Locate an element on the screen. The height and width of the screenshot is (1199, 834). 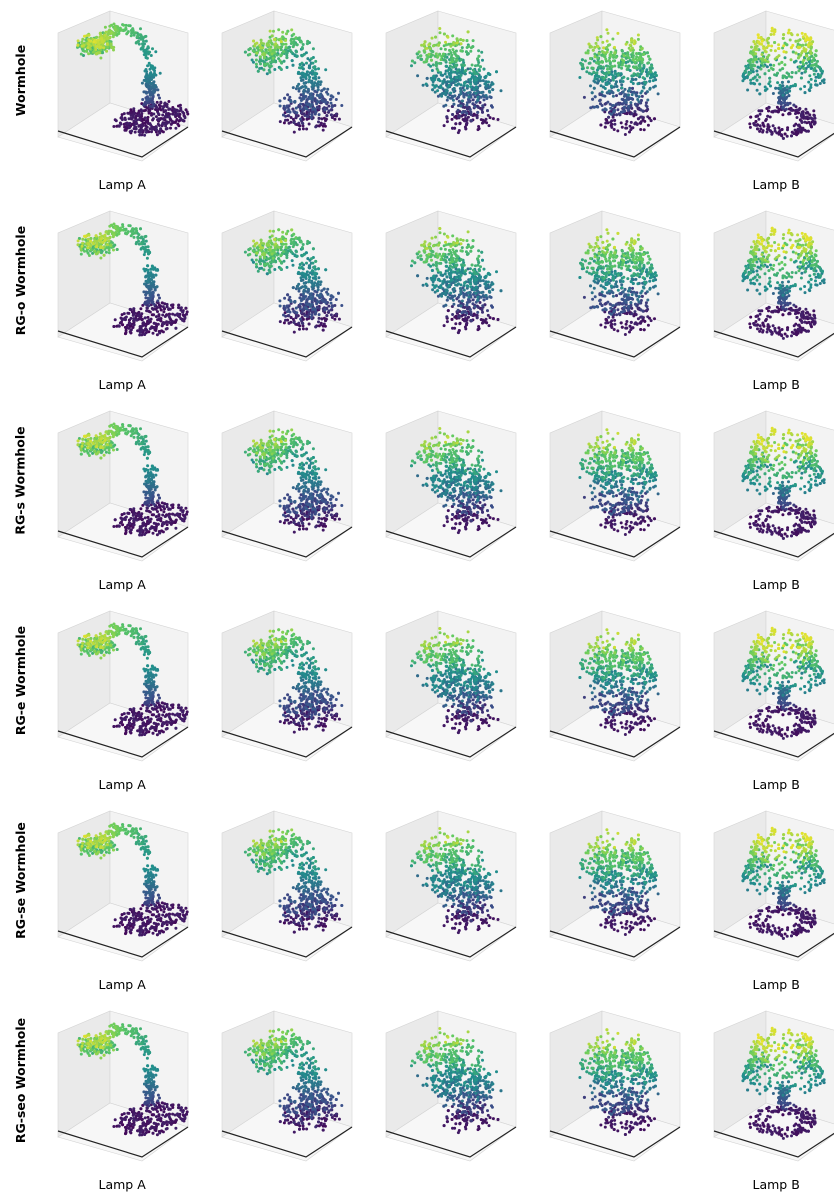
scatter3d-panel is located at coordinates (291, 285).